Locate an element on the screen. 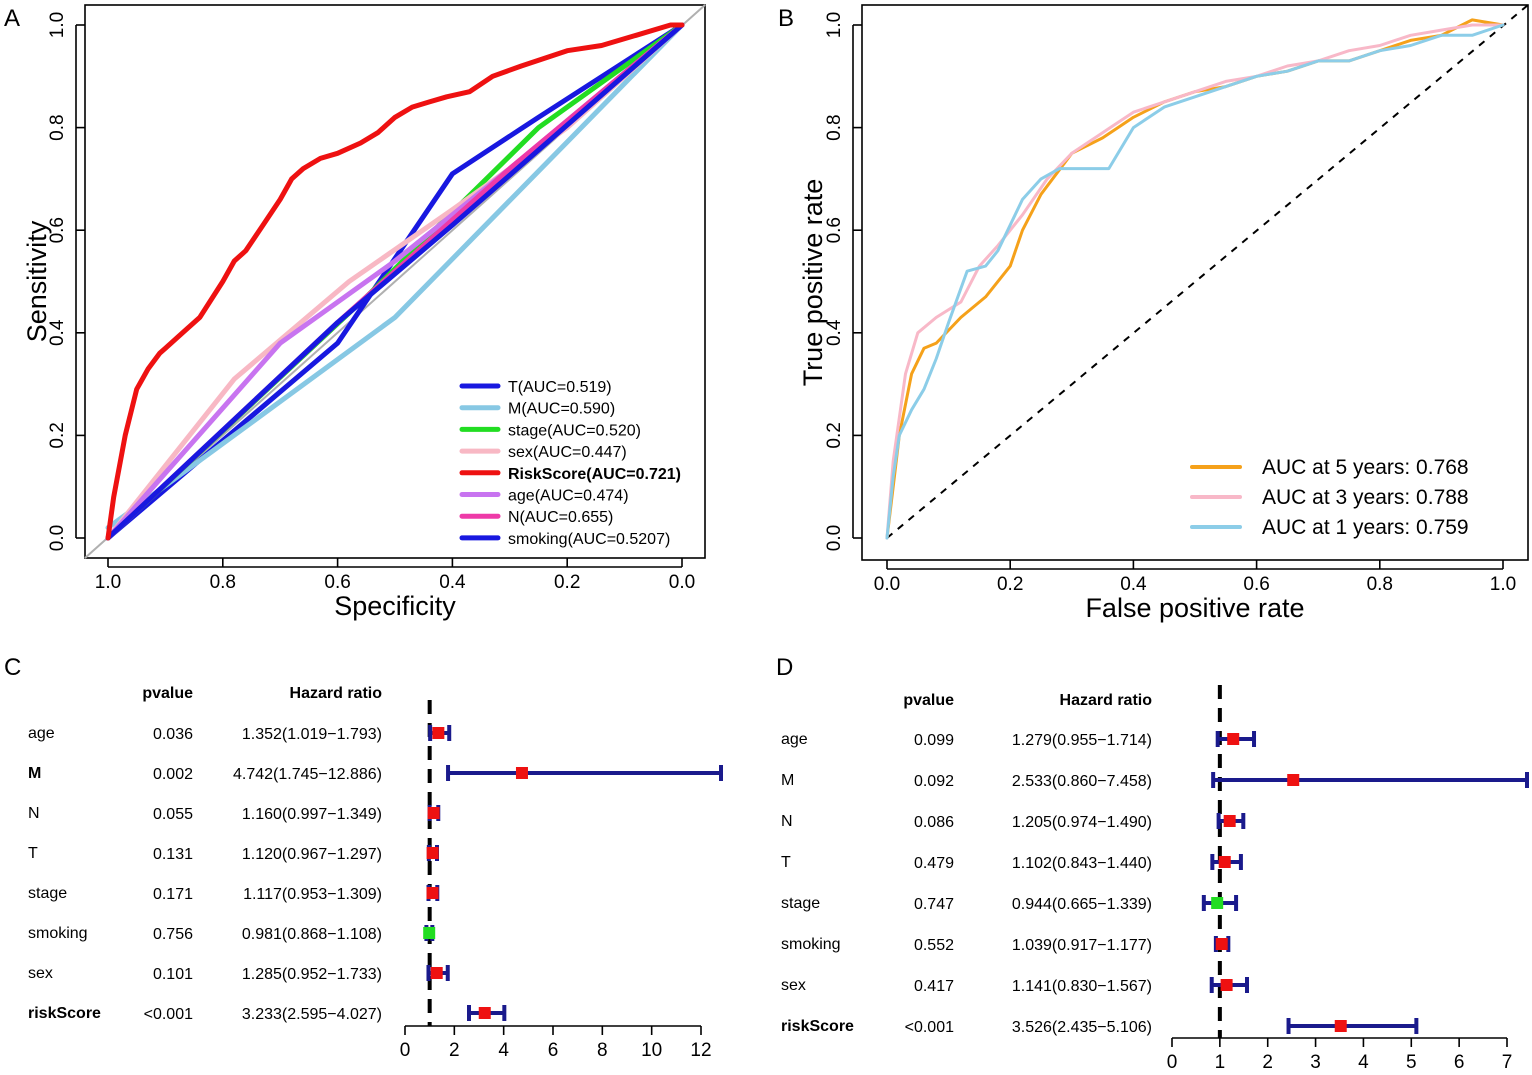 This screenshot has height=1075, width=1532. legend-label: AUC at 5 years: 0.768 is located at coordinates (1365, 467).